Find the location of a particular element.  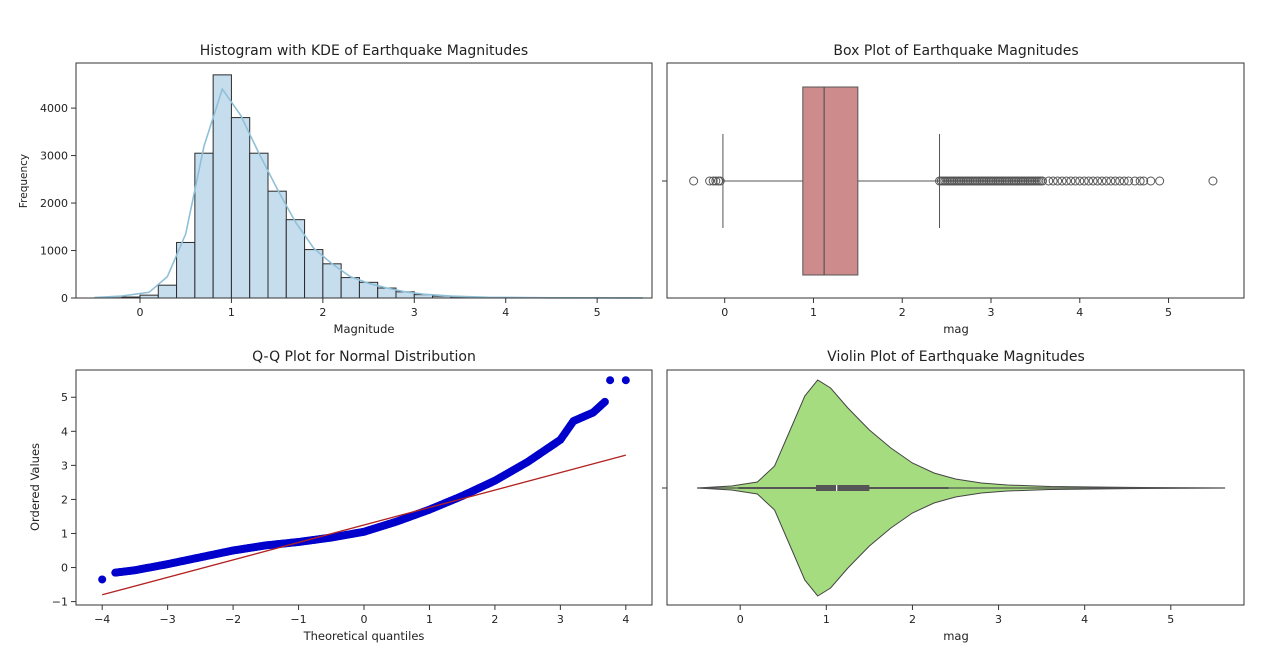

qq-y-tick-label: 4 is located at coordinates (64, 431).